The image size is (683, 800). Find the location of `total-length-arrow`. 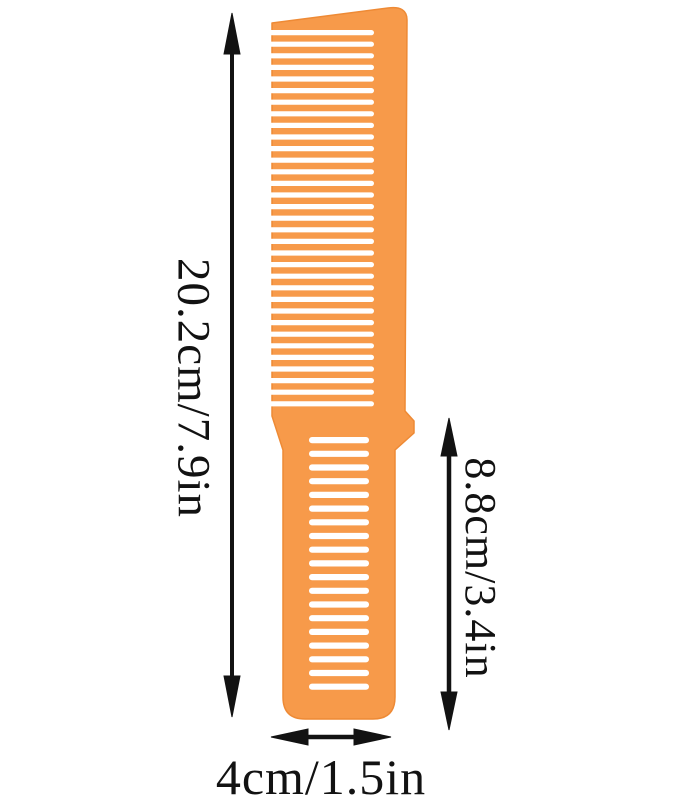

total-length-arrow is located at coordinates (232, 365).